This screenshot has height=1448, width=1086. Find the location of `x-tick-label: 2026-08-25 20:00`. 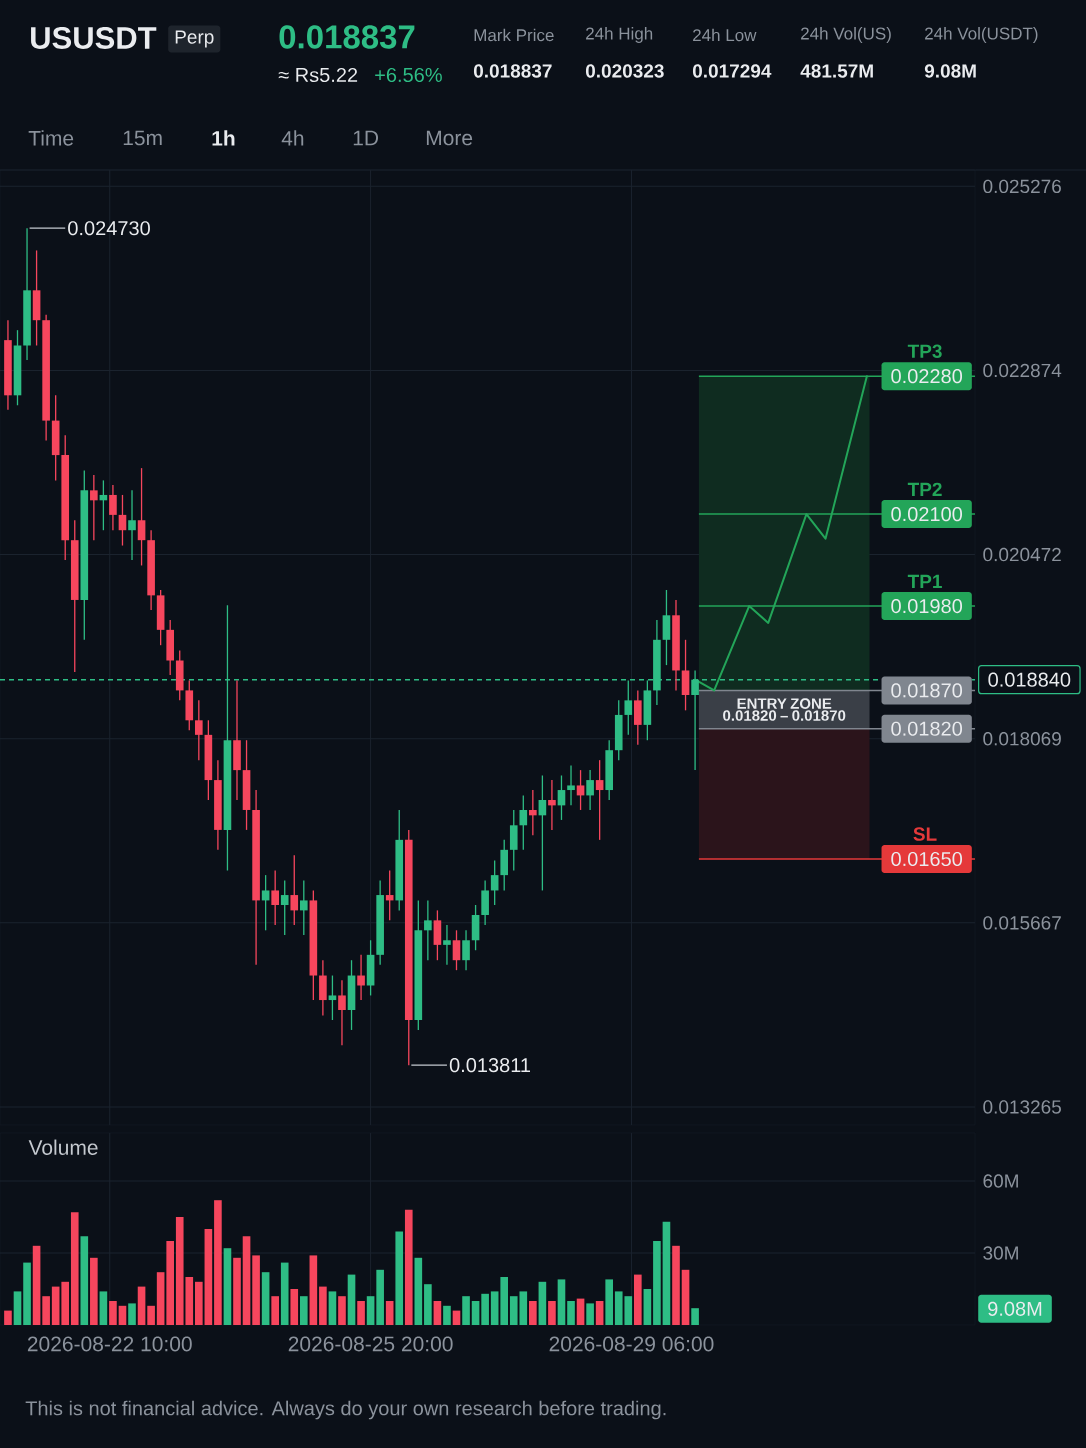

x-tick-label: 2026-08-25 20:00 is located at coordinates (370, 1344).